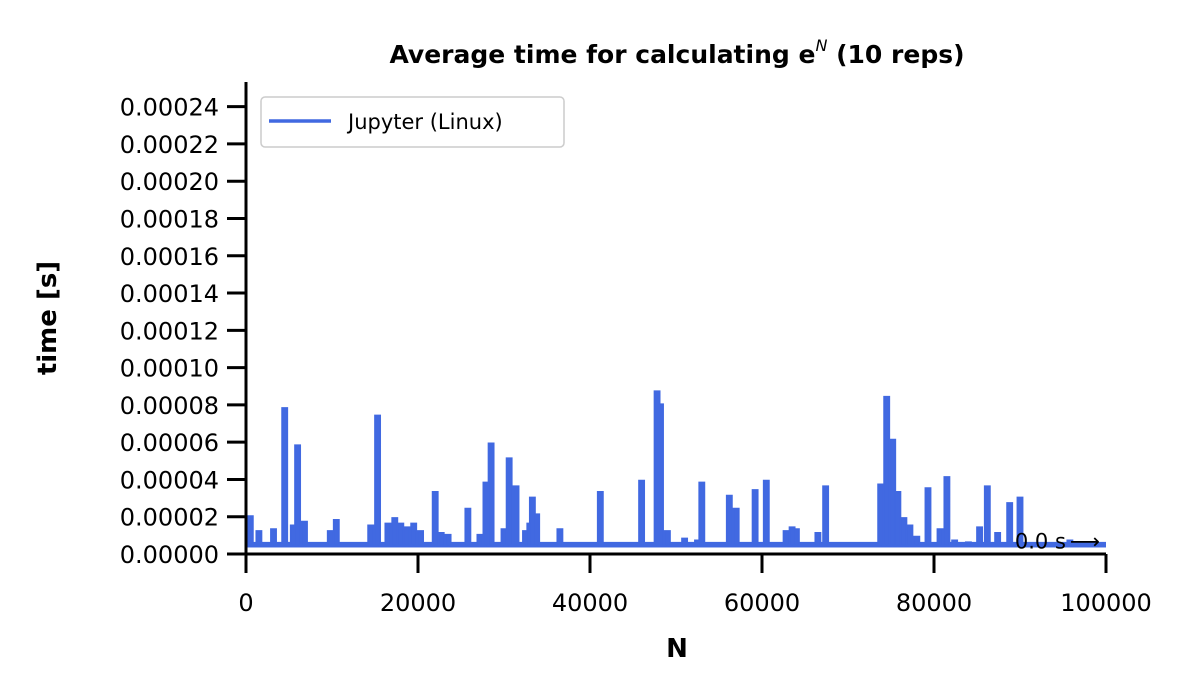  I want to click on x-tick-label: 0, so click(245, 603).